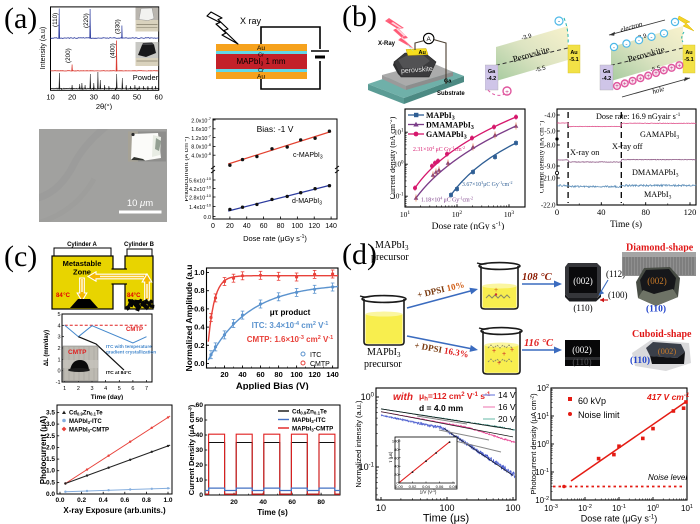 This screenshot has width=700, height=524. I want to click on svg-text: 1, so click(58, 360).